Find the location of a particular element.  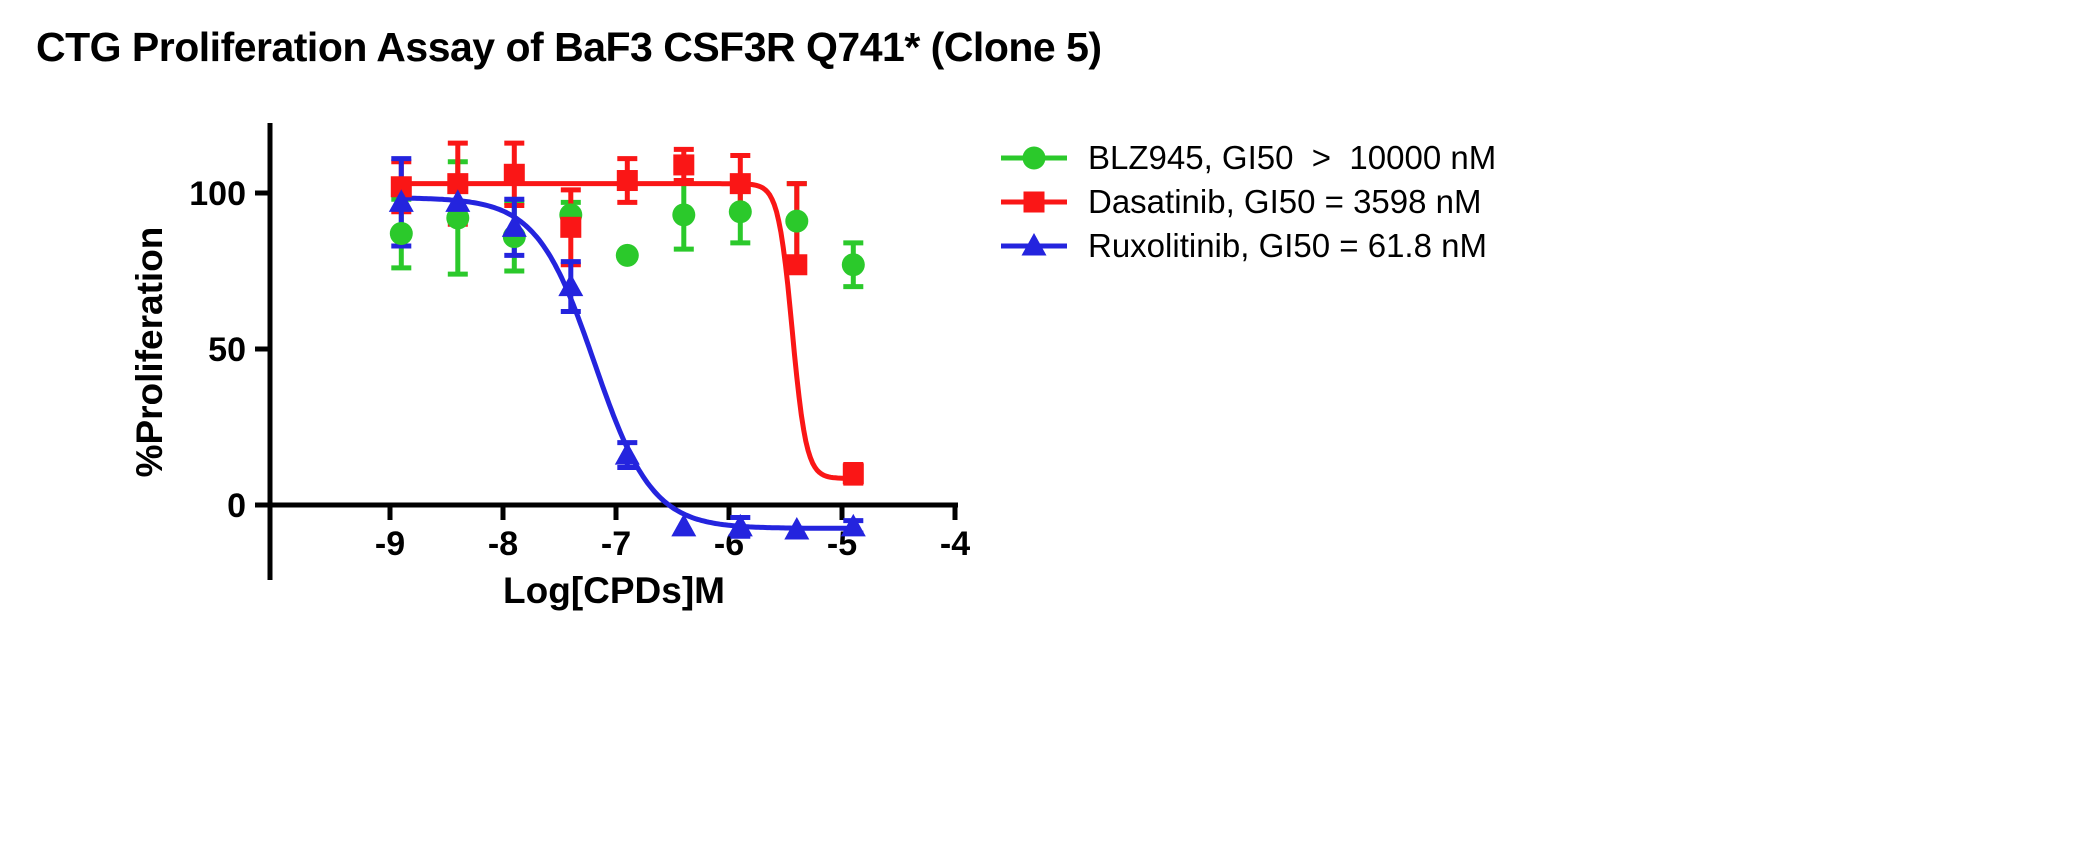

x-tick-label: -4 is located at coordinates (955, 544).